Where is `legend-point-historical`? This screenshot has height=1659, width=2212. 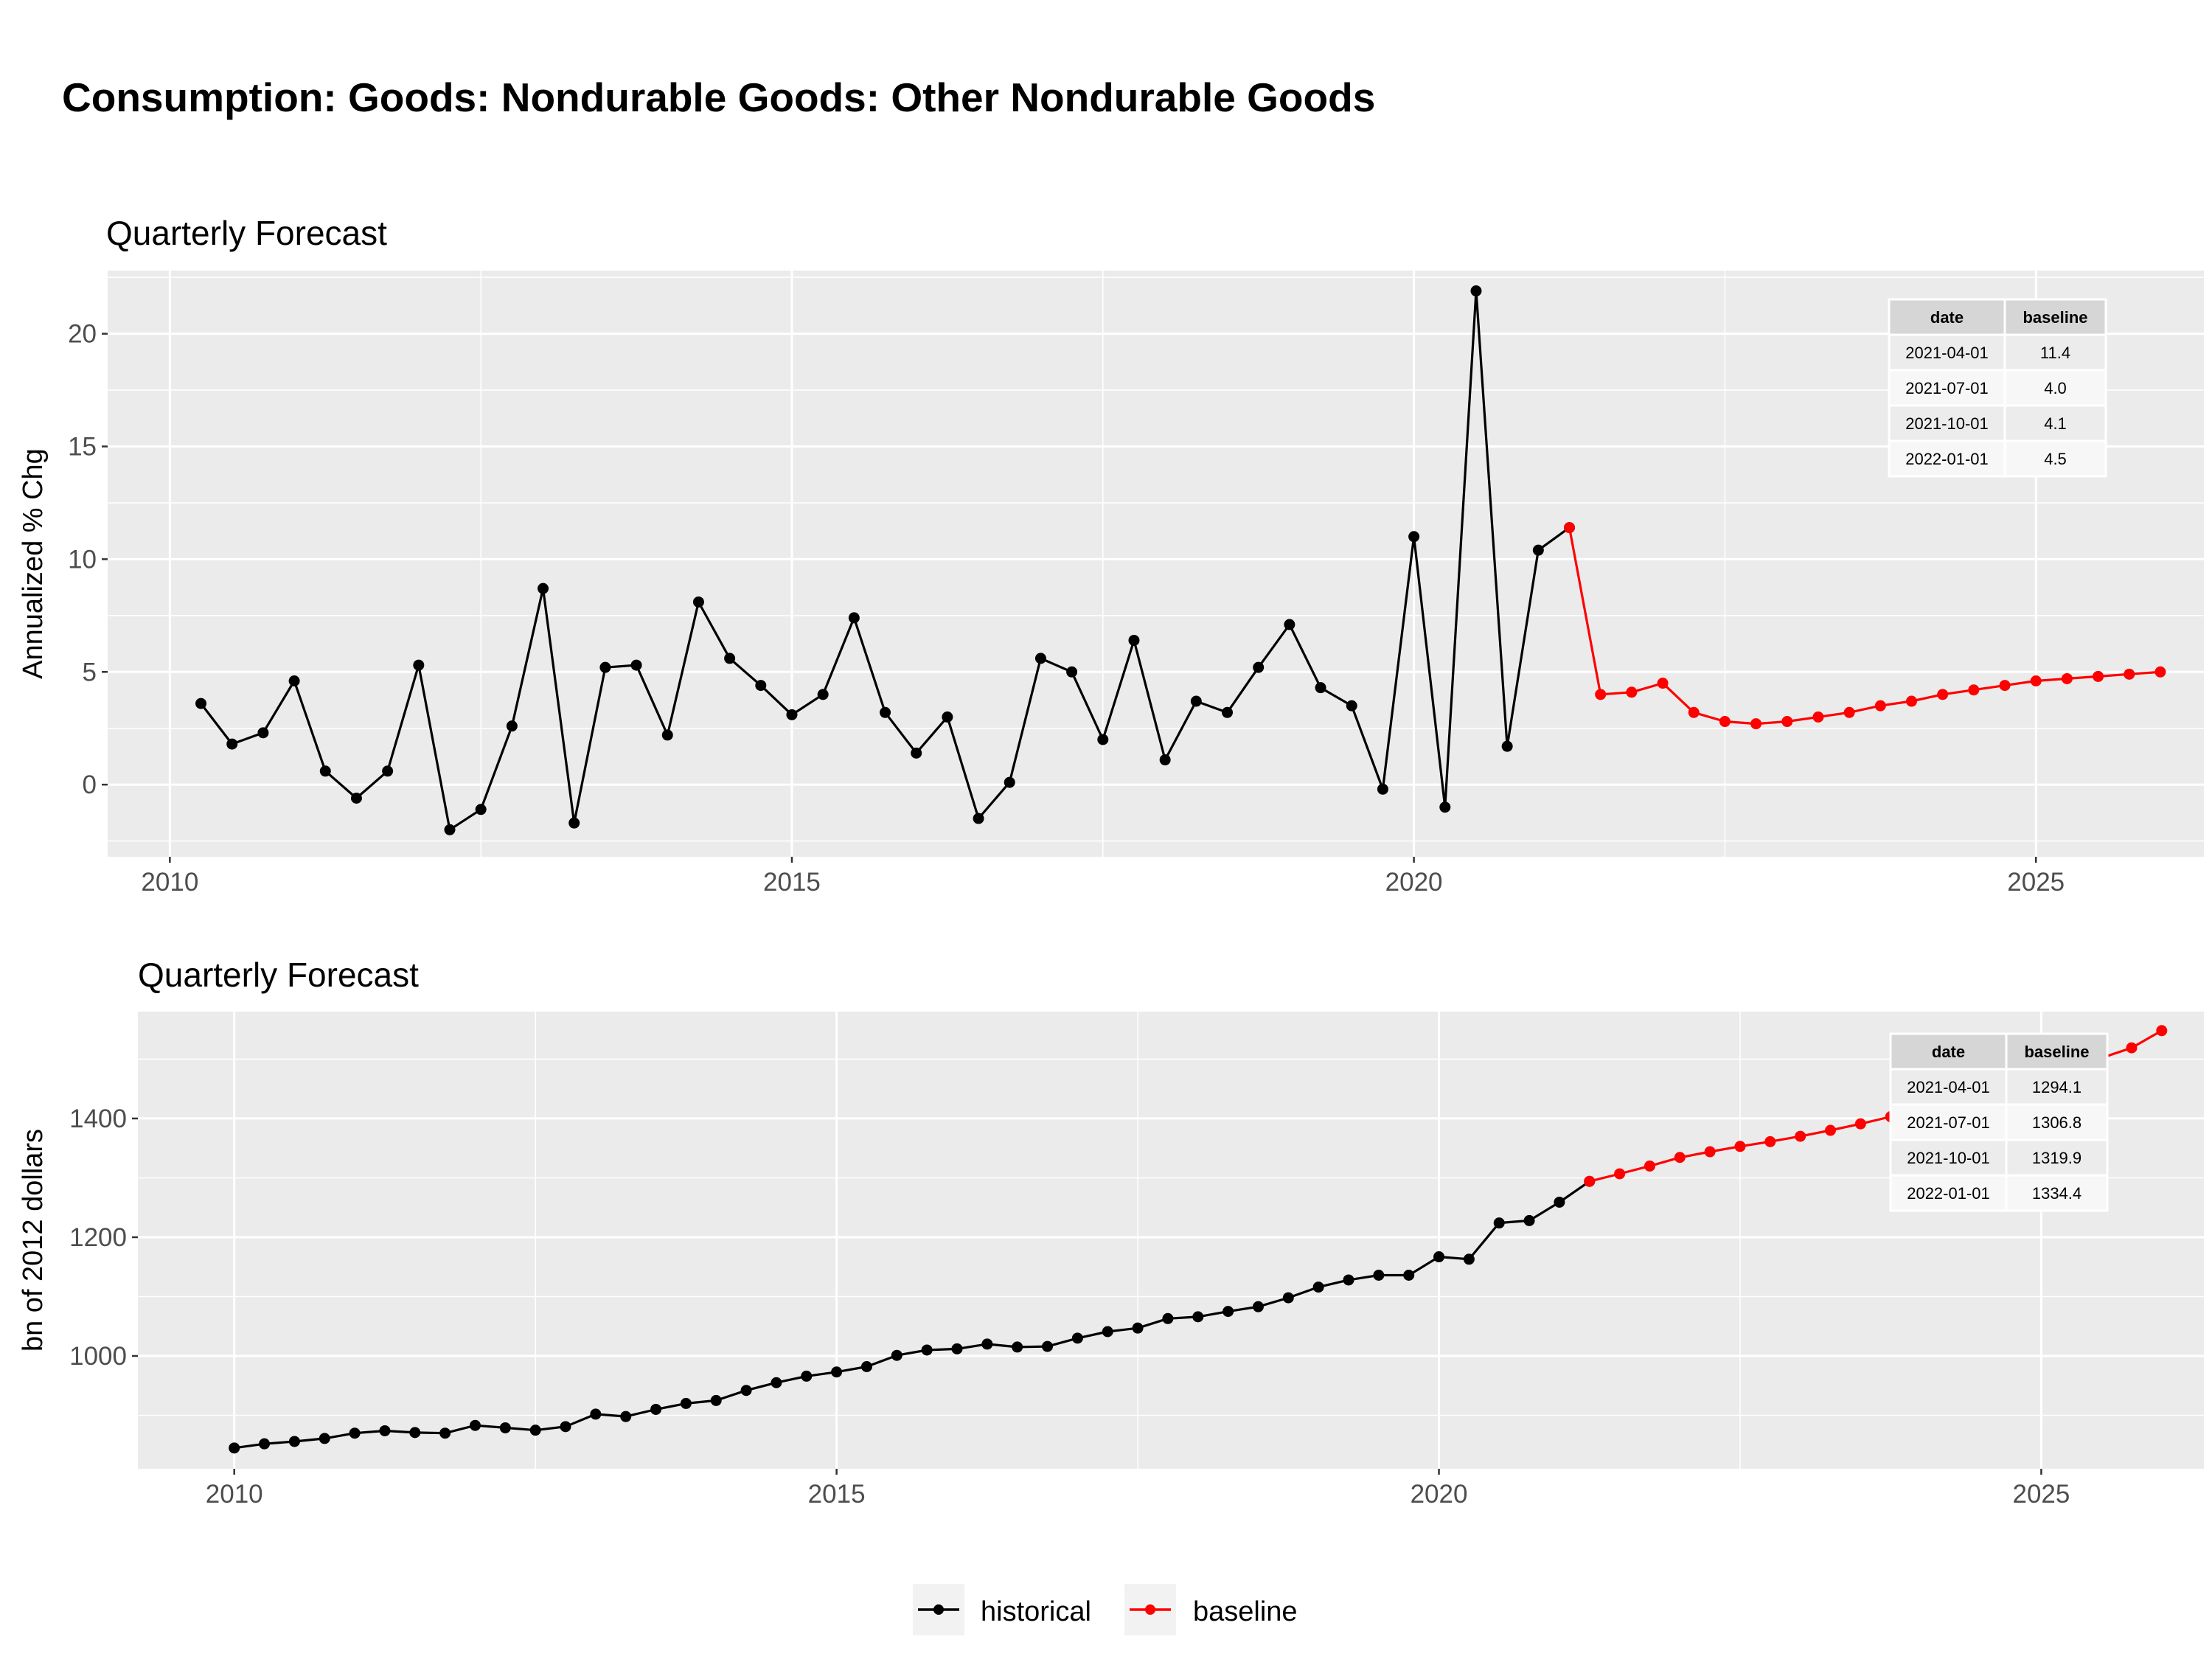
legend-point-historical is located at coordinates (938, 1609).